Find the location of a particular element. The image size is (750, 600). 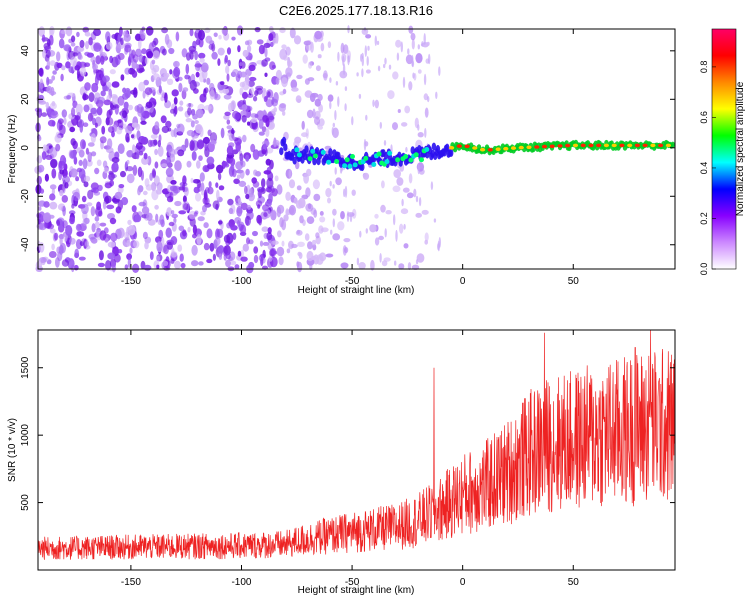

colorbar-tick-label: 0.4 is located at coordinates (704, 168).